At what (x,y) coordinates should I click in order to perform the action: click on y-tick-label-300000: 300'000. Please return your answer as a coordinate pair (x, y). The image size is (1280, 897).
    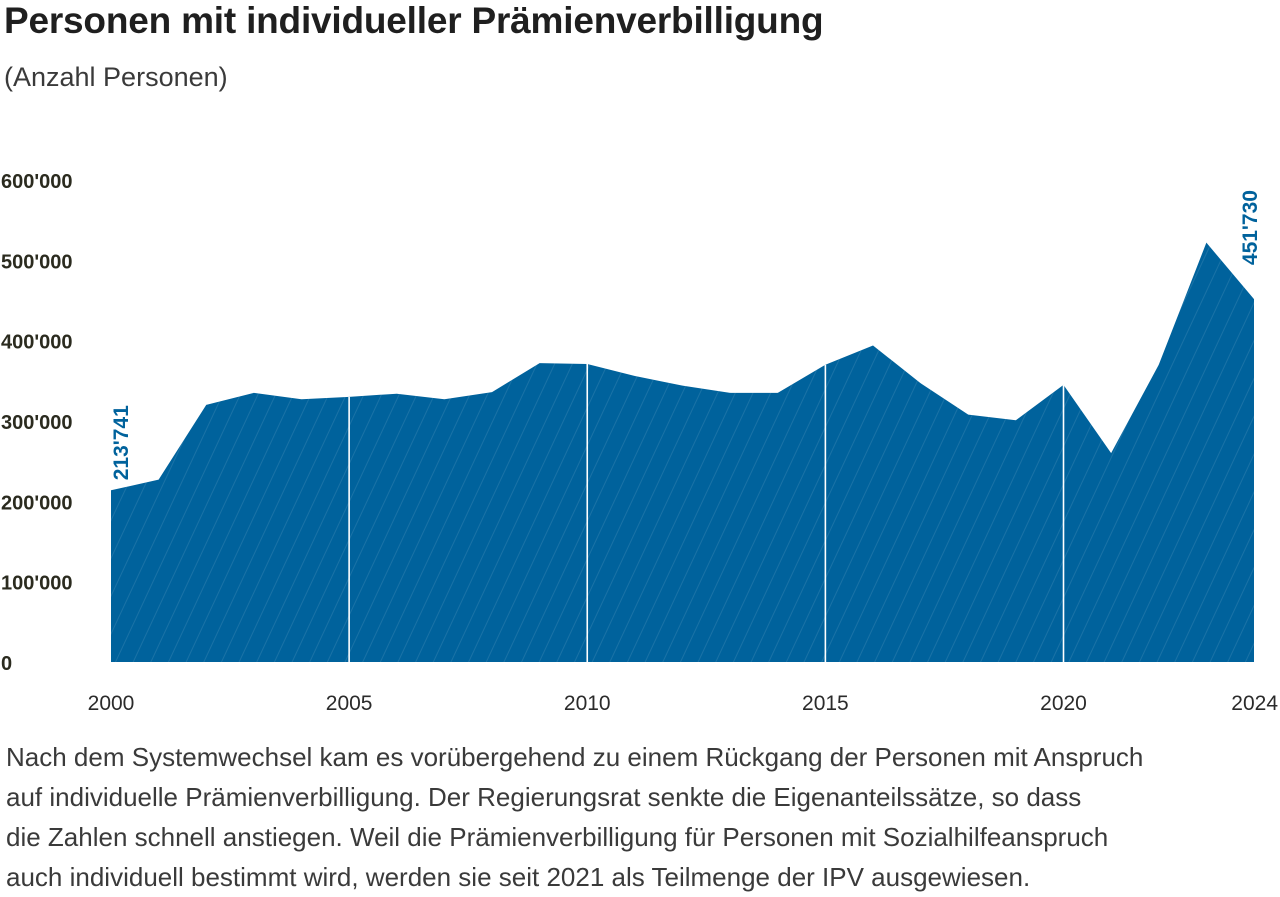
    Looking at the image, I should click on (37, 423).